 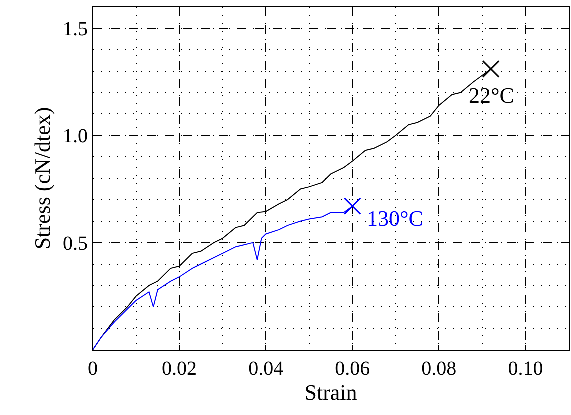 What do you see at coordinates (331, 392) in the screenshot?
I see `x-axis-title: Strain` at bounding box center [331, 392].